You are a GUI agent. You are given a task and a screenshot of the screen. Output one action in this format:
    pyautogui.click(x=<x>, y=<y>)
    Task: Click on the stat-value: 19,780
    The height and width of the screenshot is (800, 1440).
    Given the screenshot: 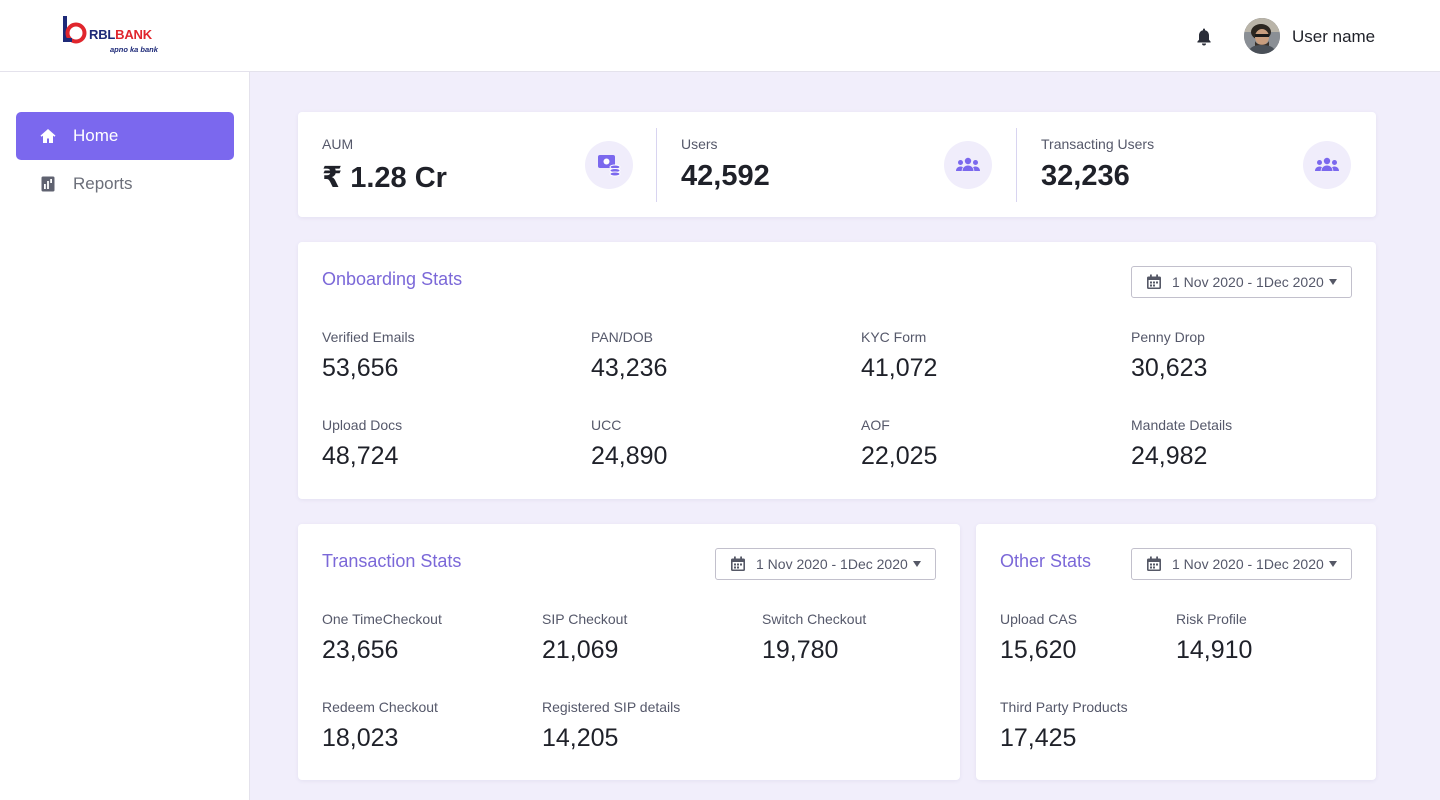 What is the action you would take?
    pyautogui.click(x=800, y=650)
    